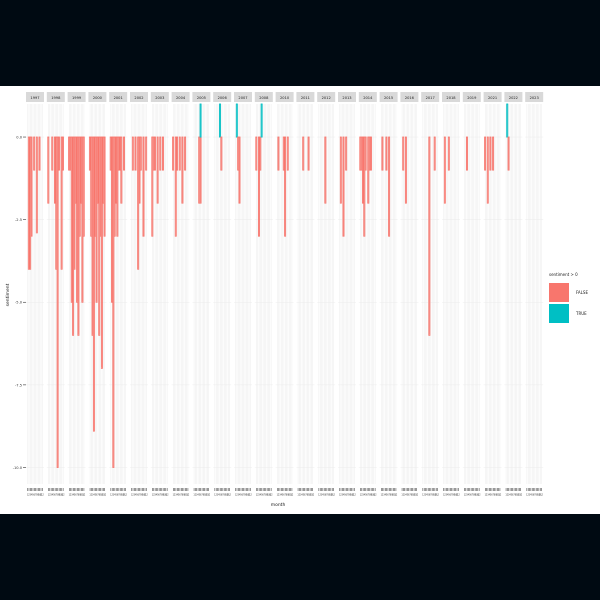  Describe the element at coordinates (56, 98) in the screenshot. I see `facet-strip-label: 1998` at that location.